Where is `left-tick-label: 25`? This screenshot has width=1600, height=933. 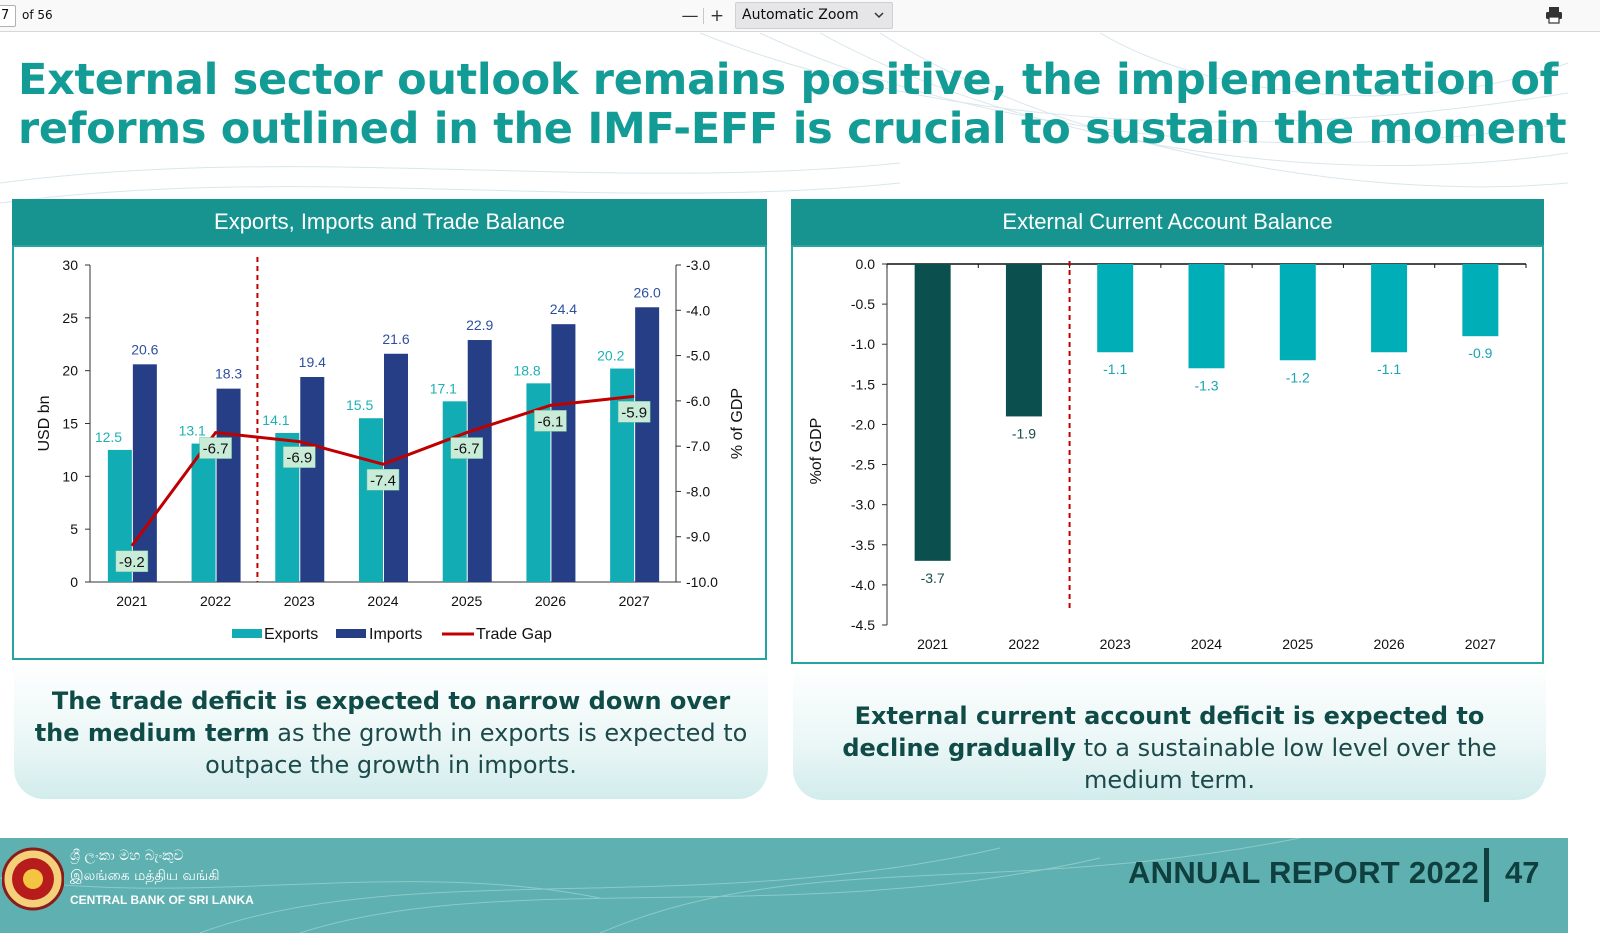
left-tick-label: 25 is located at coordinates (70, 318).